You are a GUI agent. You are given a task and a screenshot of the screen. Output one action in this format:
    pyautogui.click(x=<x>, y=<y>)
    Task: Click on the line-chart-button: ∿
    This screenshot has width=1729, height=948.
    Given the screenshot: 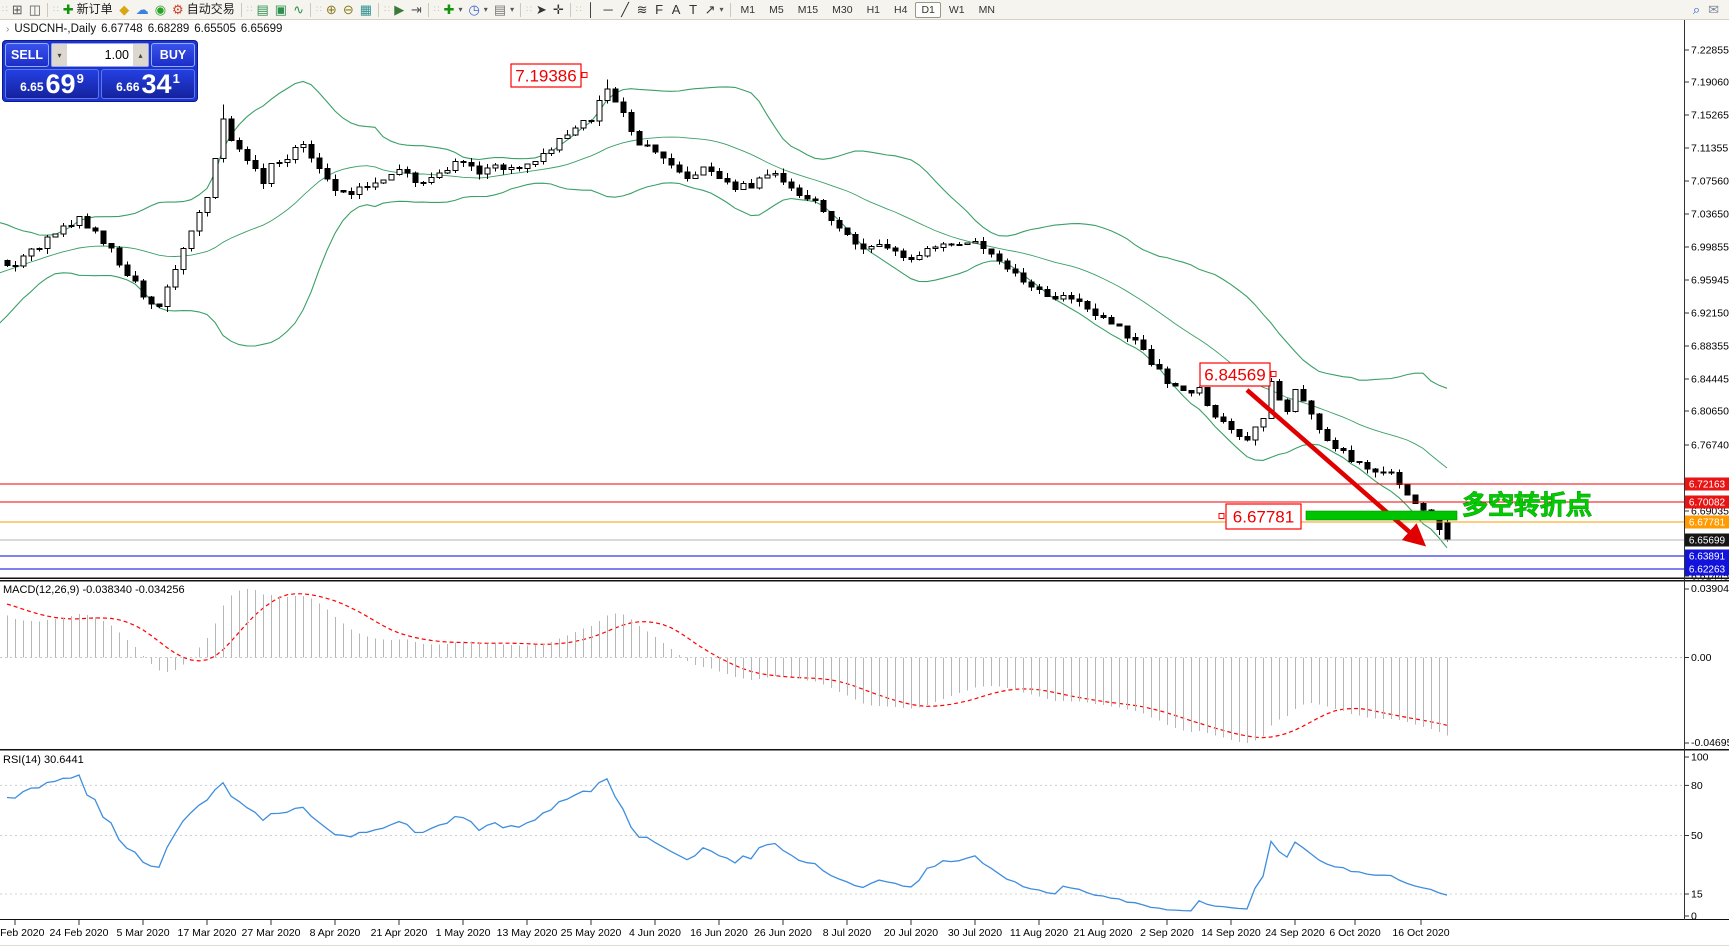 What is the action you would take?
    pyautogui.click(x=298, y=9)
    